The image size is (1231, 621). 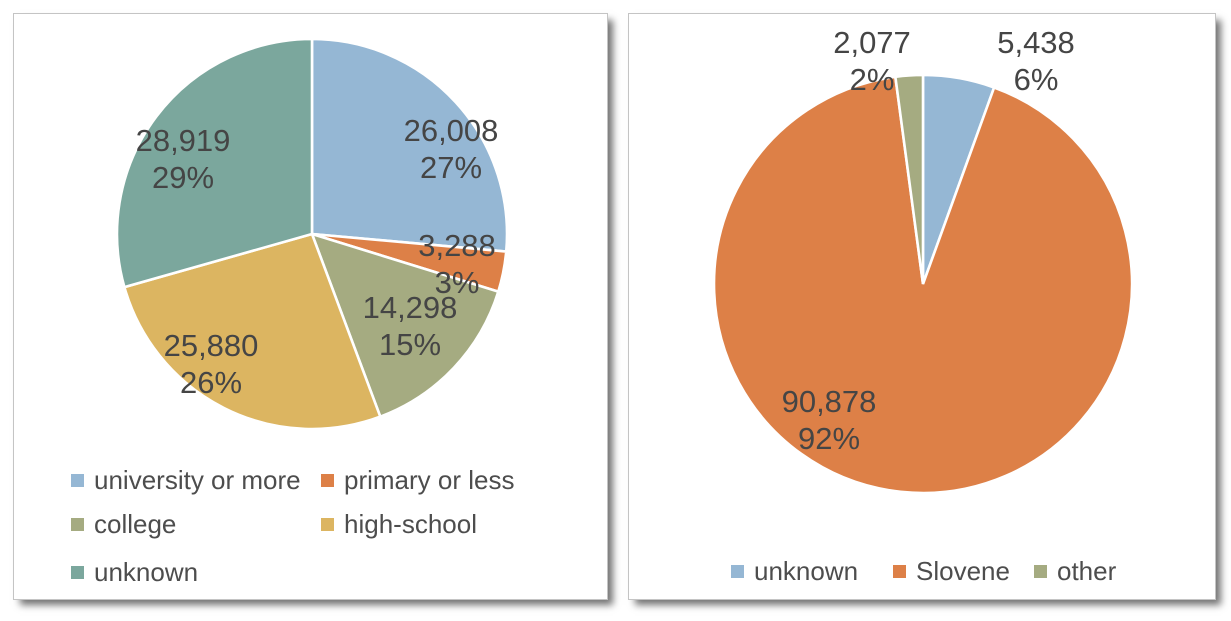 I want to click on pie-slice-university-or-more, so click(x=409, y=145).